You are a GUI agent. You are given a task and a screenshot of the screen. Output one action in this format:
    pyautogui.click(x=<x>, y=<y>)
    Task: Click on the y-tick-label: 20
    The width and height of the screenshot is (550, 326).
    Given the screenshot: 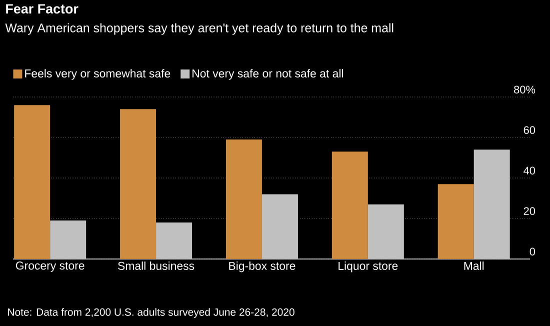 What is the action you would take?
    pyautogui.click(x=530, y=211)
    